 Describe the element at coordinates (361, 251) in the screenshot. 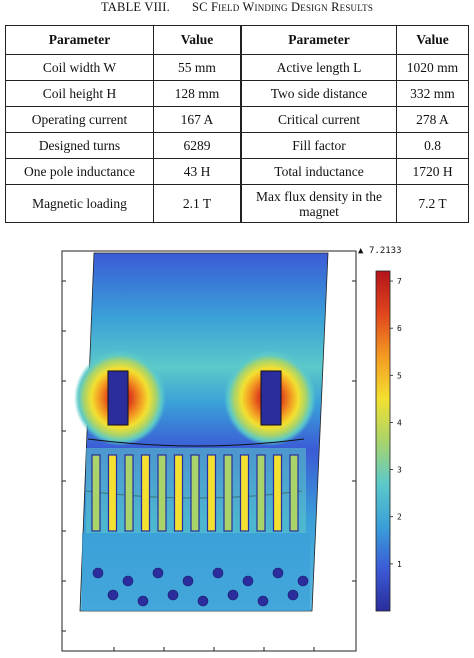

I see `max-marker: ▲` at that location.